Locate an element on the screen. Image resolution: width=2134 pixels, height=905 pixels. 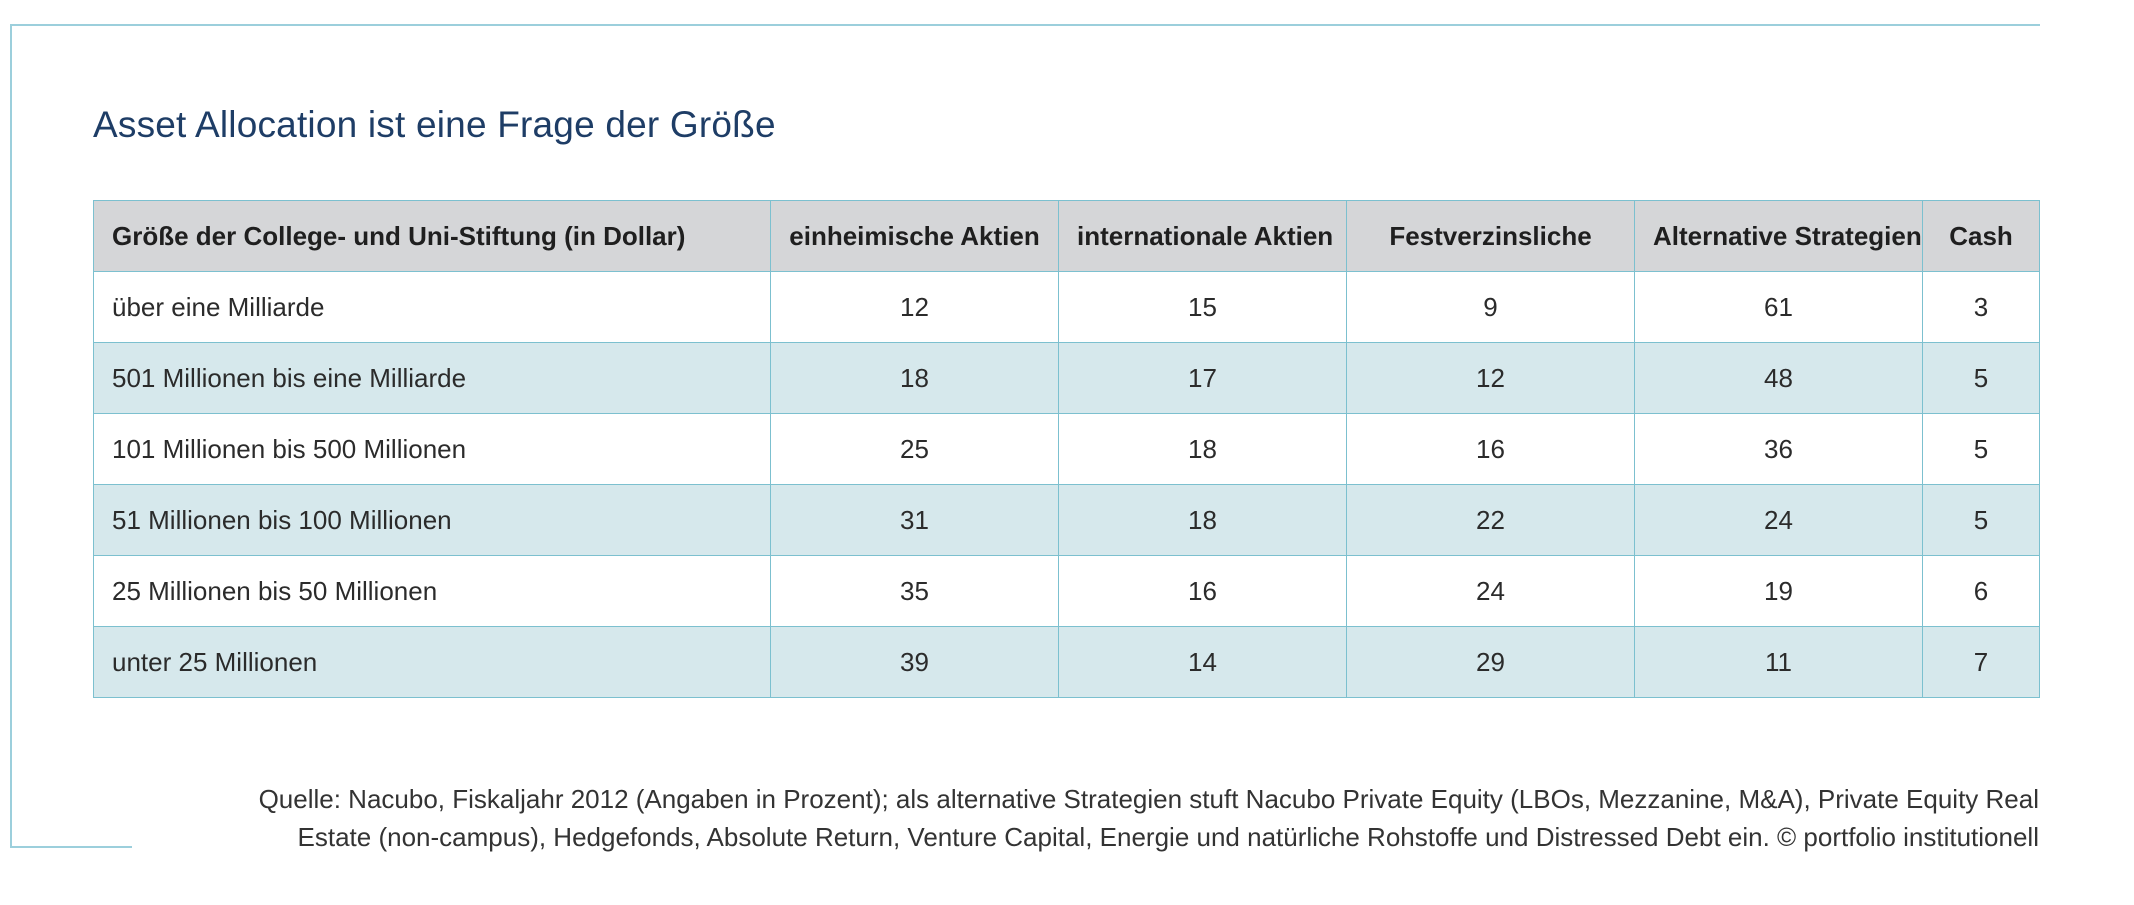
table-cell-value: 22 is located at coordinates (1490, 520).